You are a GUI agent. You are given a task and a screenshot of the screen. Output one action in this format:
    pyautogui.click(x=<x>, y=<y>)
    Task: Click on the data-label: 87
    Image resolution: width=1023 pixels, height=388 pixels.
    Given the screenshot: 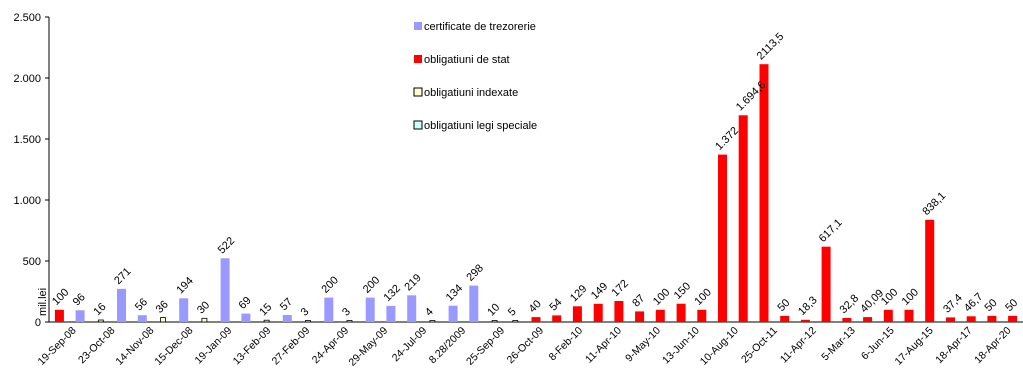 What is the action you would take?
    pyautogui.click(x=638, y=300)
    